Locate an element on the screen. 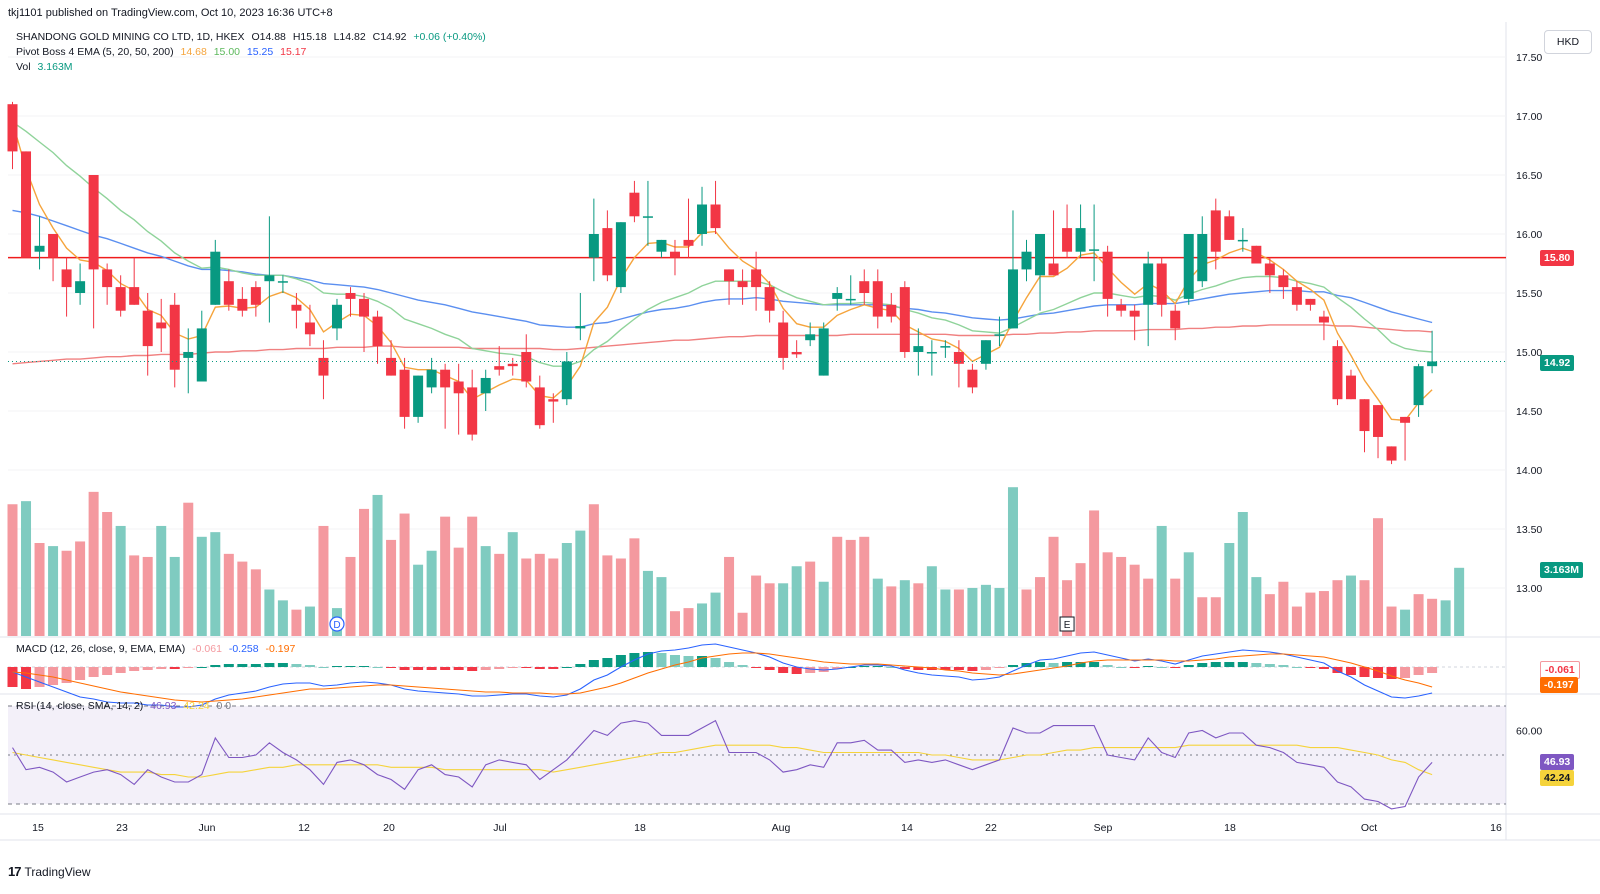 This screenshot has width=1600, height=894. volume-tag: 3.163M is located at coordinates (1562, 570).